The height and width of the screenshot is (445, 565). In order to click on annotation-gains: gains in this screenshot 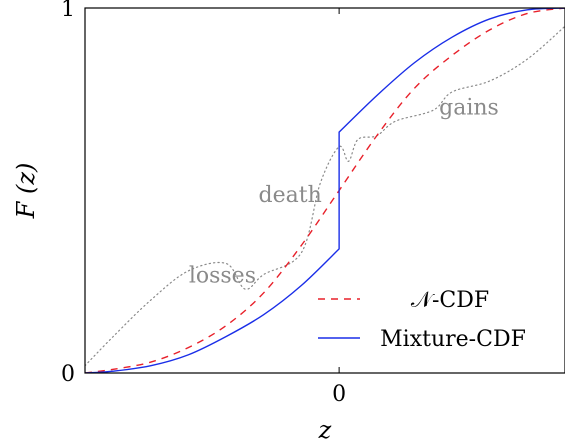, I will do `click(469, 108)`.